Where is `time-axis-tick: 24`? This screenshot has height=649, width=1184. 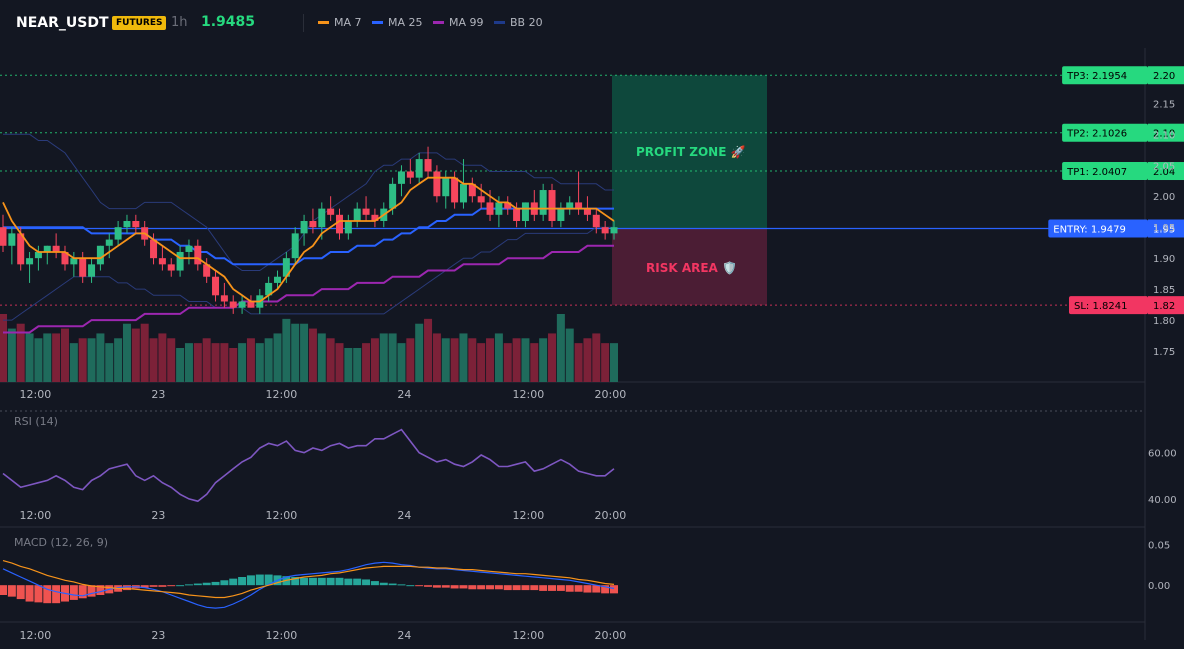 time-axis-tick: 24 is located at coordinates (404, 635).